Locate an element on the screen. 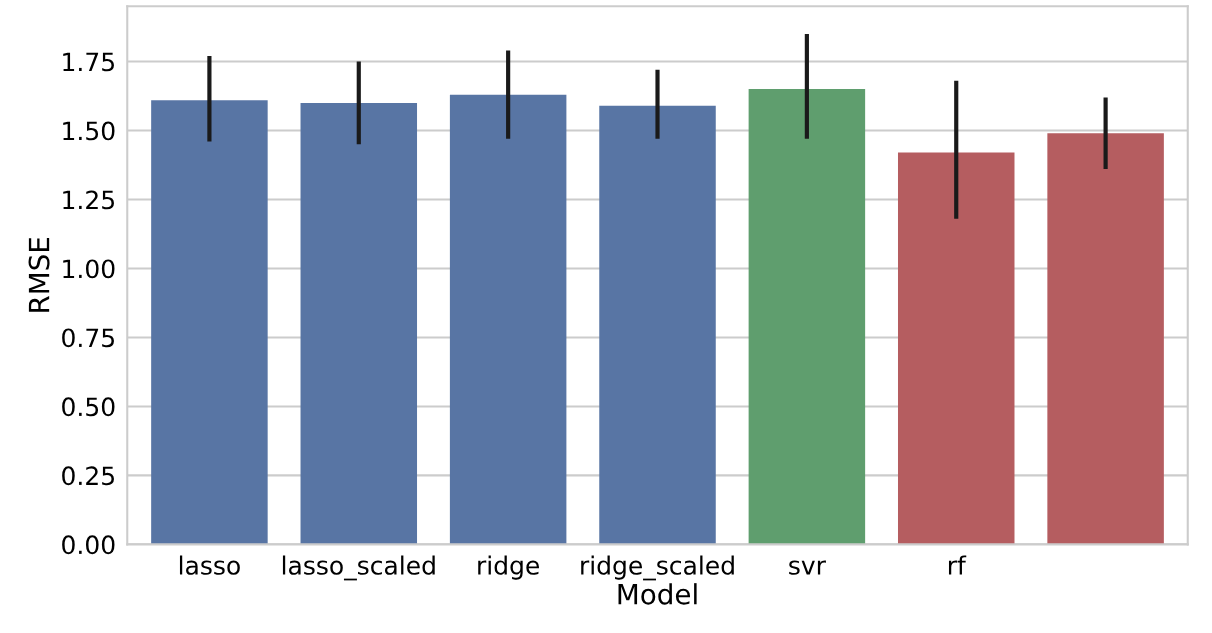  x-tick-label: lasso_scaled is located at coordinates (358, 568).